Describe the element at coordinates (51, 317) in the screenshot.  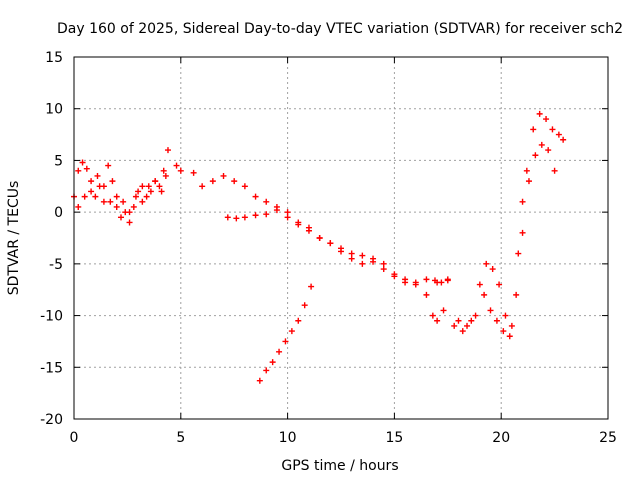
I see `y-tick-label: -10` at that location.